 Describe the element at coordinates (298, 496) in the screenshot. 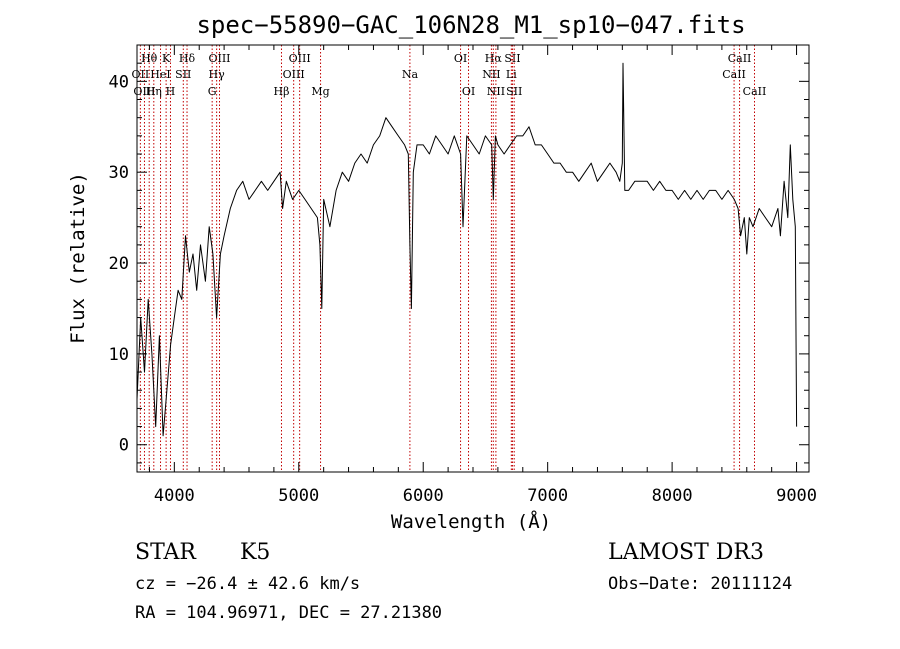

I see `x-tick-label: 5000` at that location.